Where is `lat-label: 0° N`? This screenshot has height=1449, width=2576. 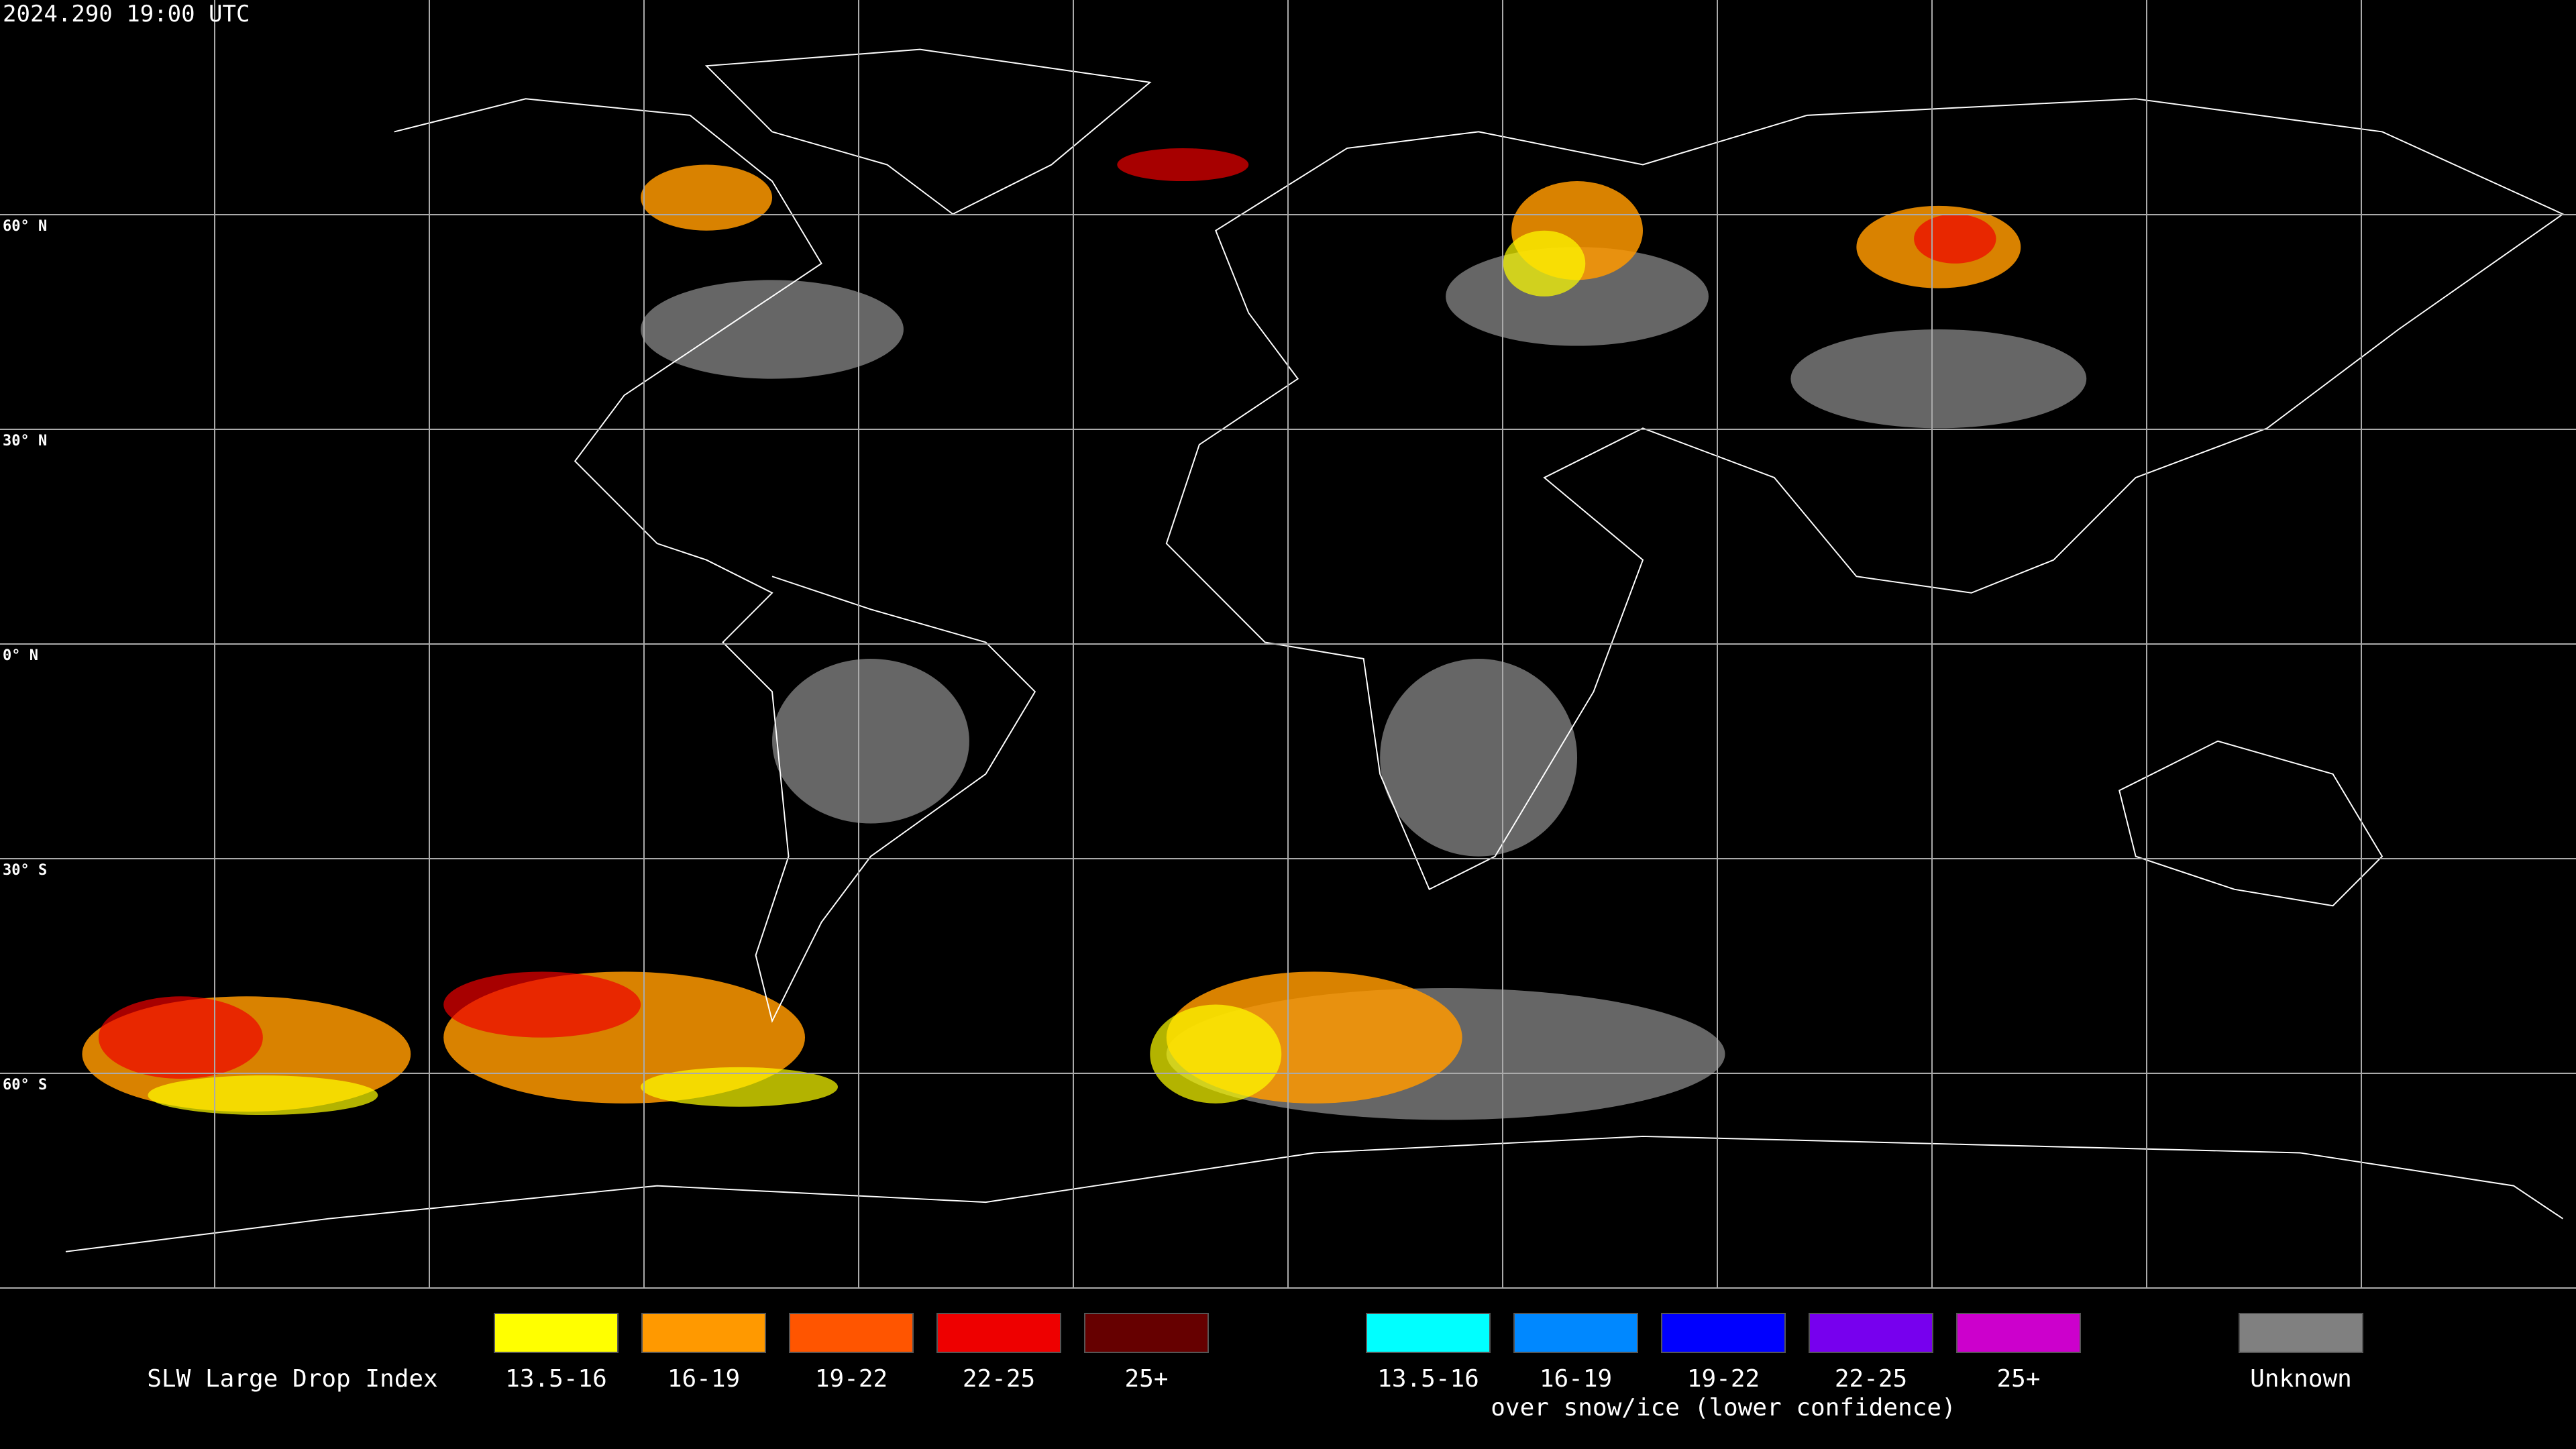
lat-label: 0° N is located at coordinates (20, 655).